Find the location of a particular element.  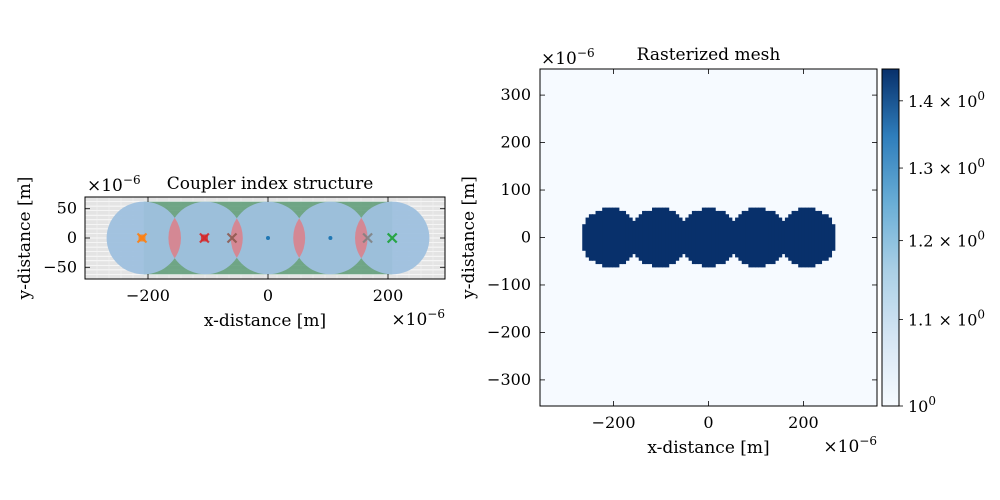

right-chart-title: Rasterized mesh is located at coordinates (709, 55).